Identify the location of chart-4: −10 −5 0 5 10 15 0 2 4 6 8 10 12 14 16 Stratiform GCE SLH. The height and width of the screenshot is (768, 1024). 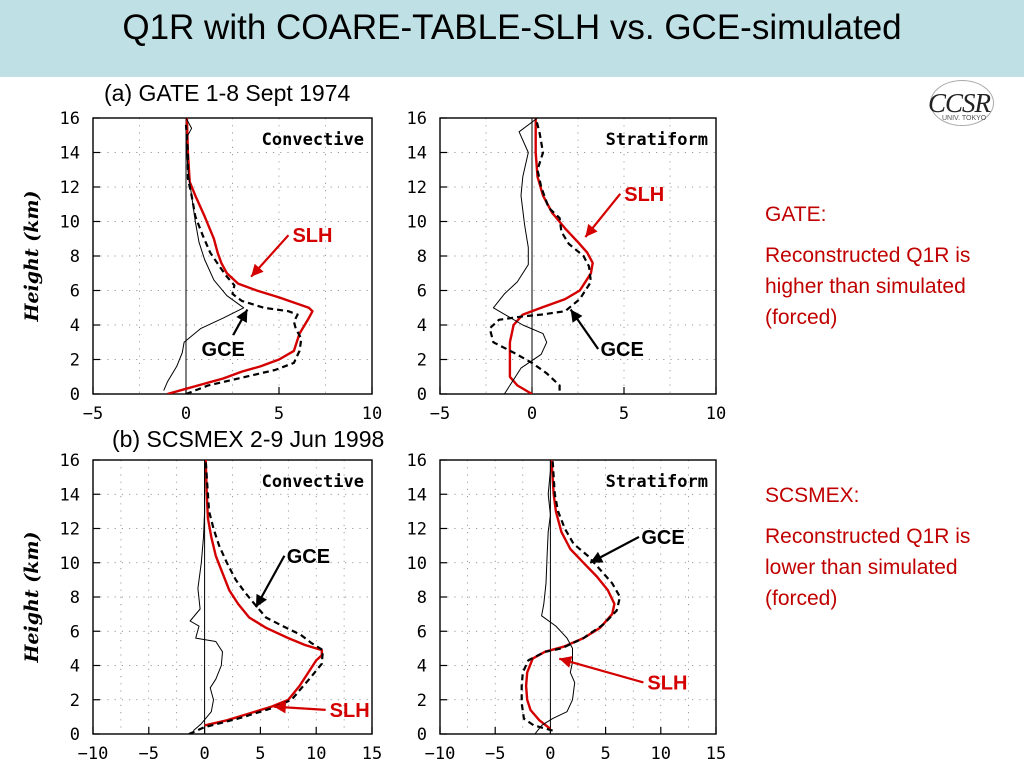
(567, 607).